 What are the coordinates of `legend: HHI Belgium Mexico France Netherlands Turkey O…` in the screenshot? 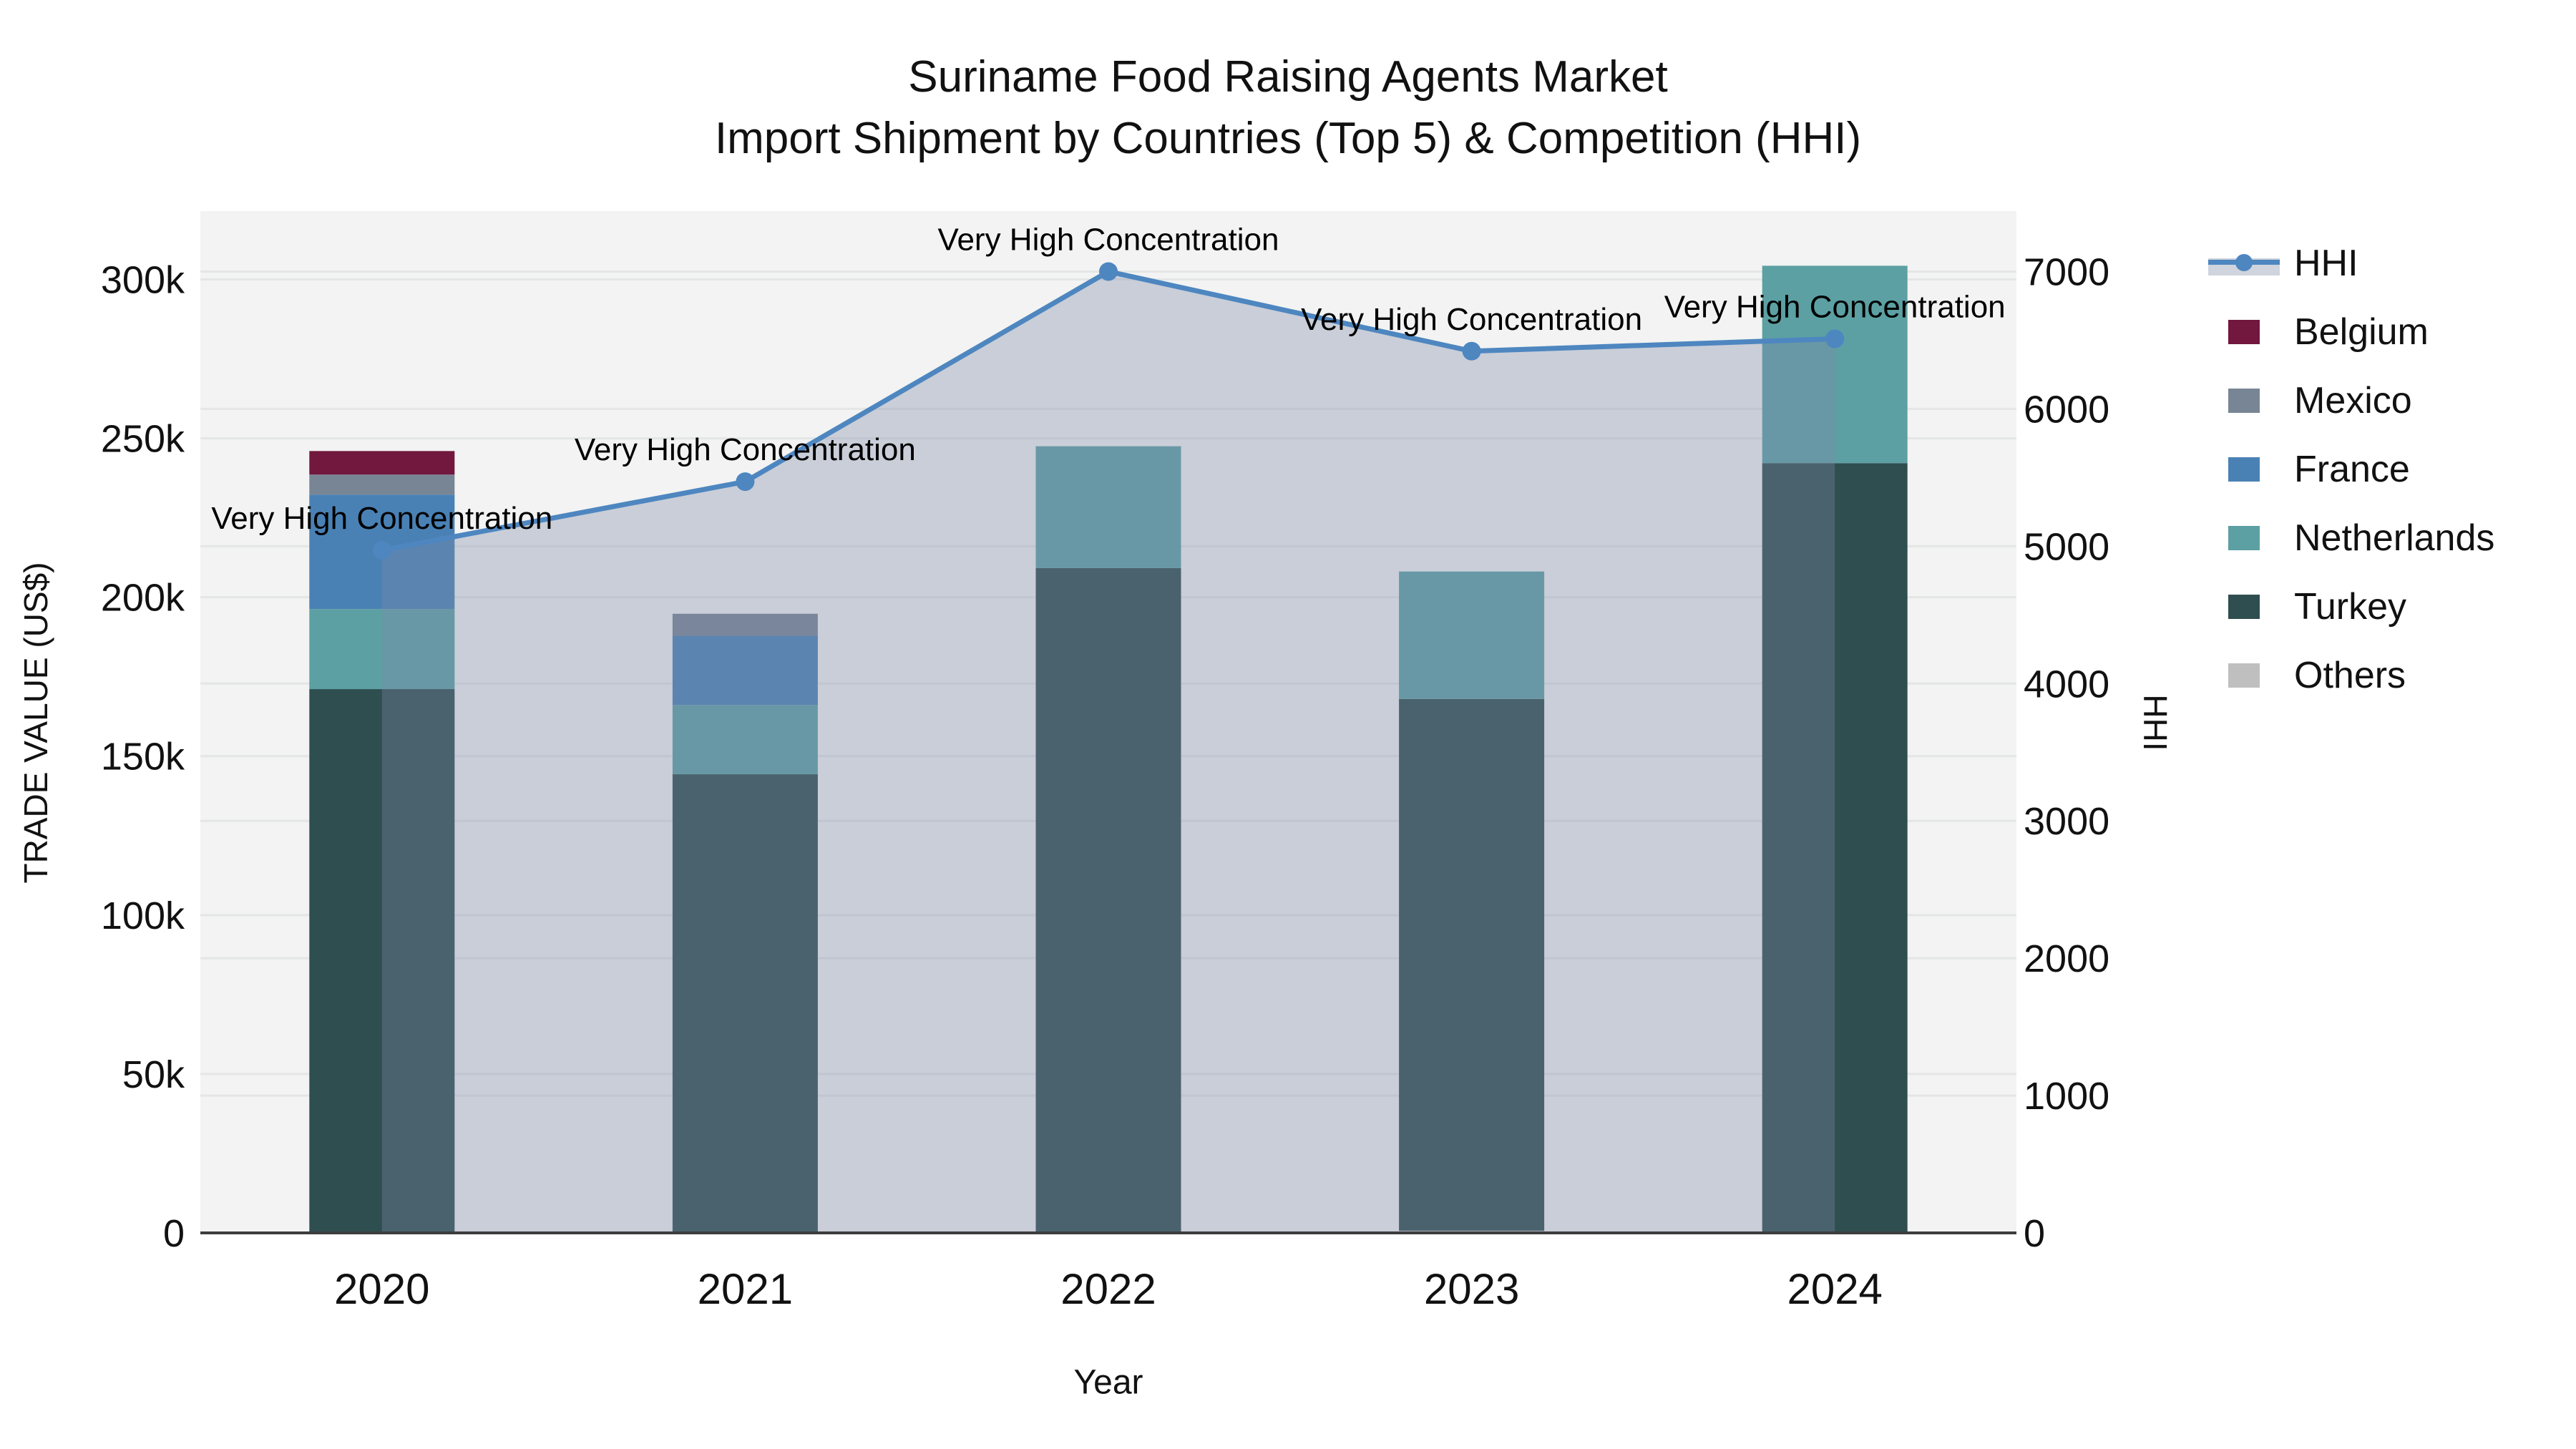 It's located at (2349, 469).